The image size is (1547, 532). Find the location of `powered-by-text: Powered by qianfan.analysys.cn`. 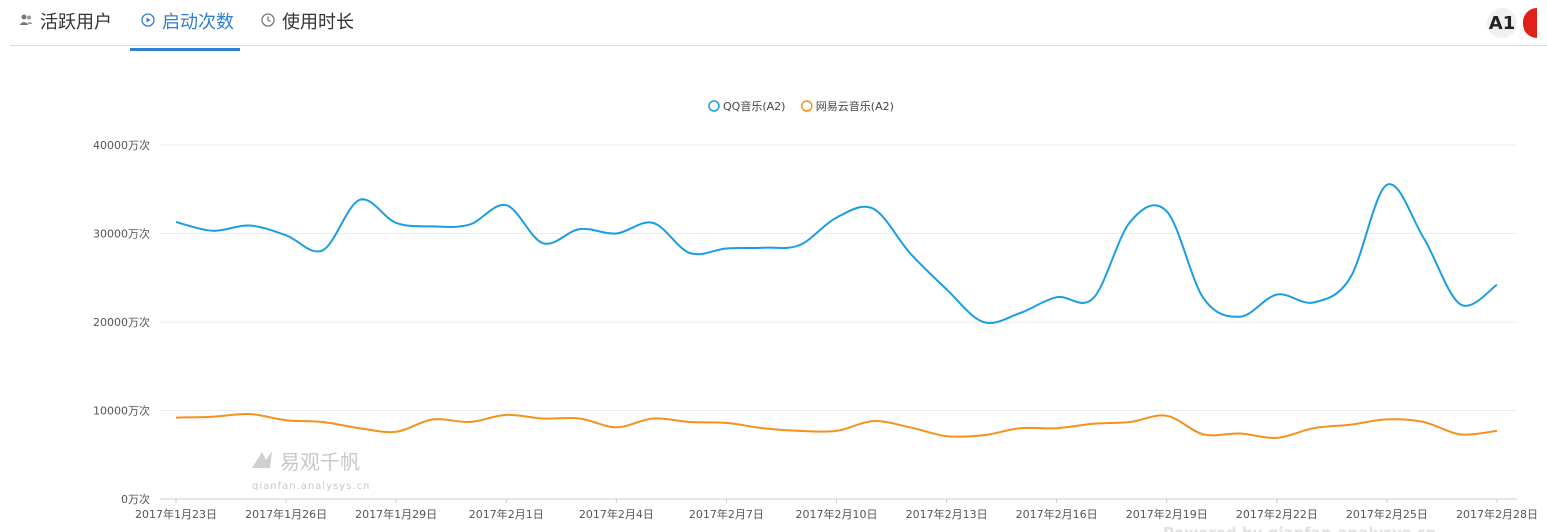

powered-by-text: Powered by qianfan.analysys.cn is located at coordinates (1299, 528).